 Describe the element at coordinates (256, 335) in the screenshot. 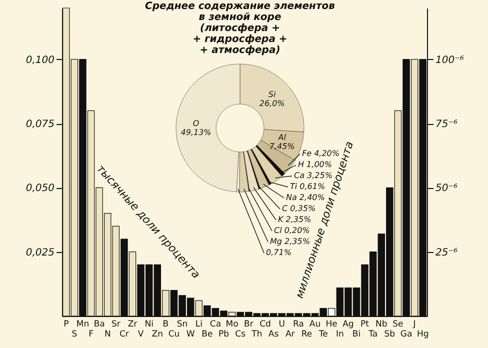

I see `x-tick-label: Th` at that location.